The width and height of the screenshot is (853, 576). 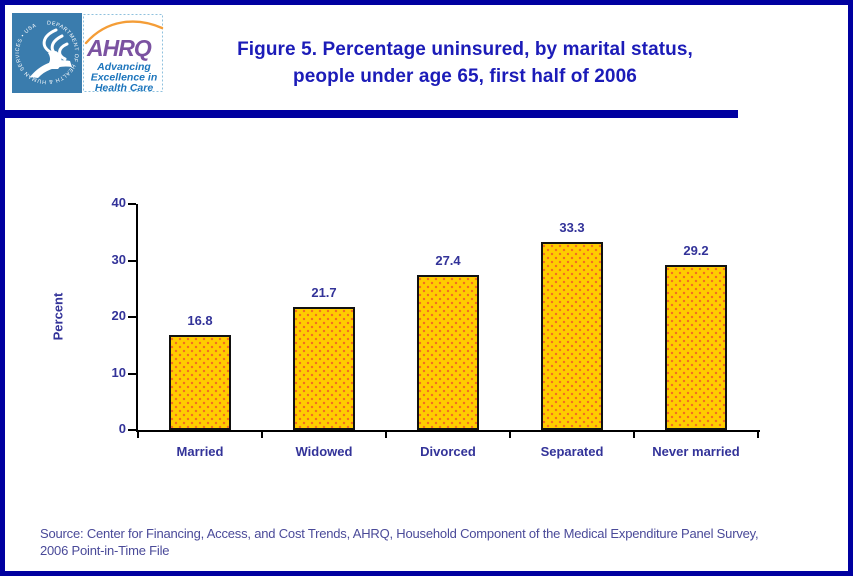 I want to click on x-tick-label: Widowed, so click(x=324, y=451).